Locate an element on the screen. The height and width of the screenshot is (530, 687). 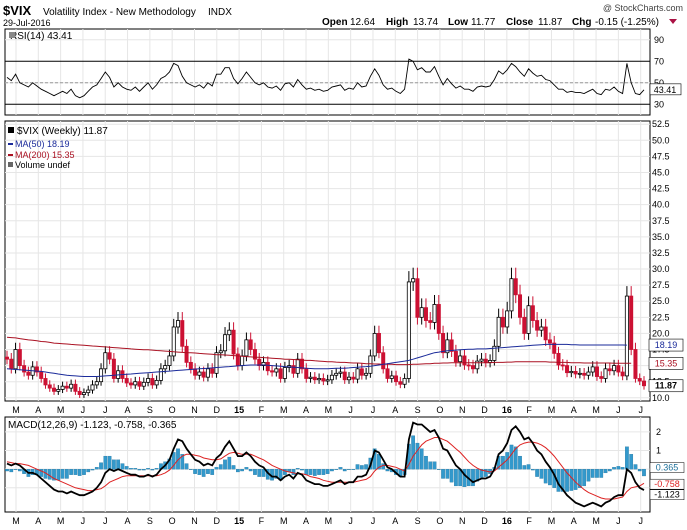
open-label: Open is located at coordinates (335, 22).